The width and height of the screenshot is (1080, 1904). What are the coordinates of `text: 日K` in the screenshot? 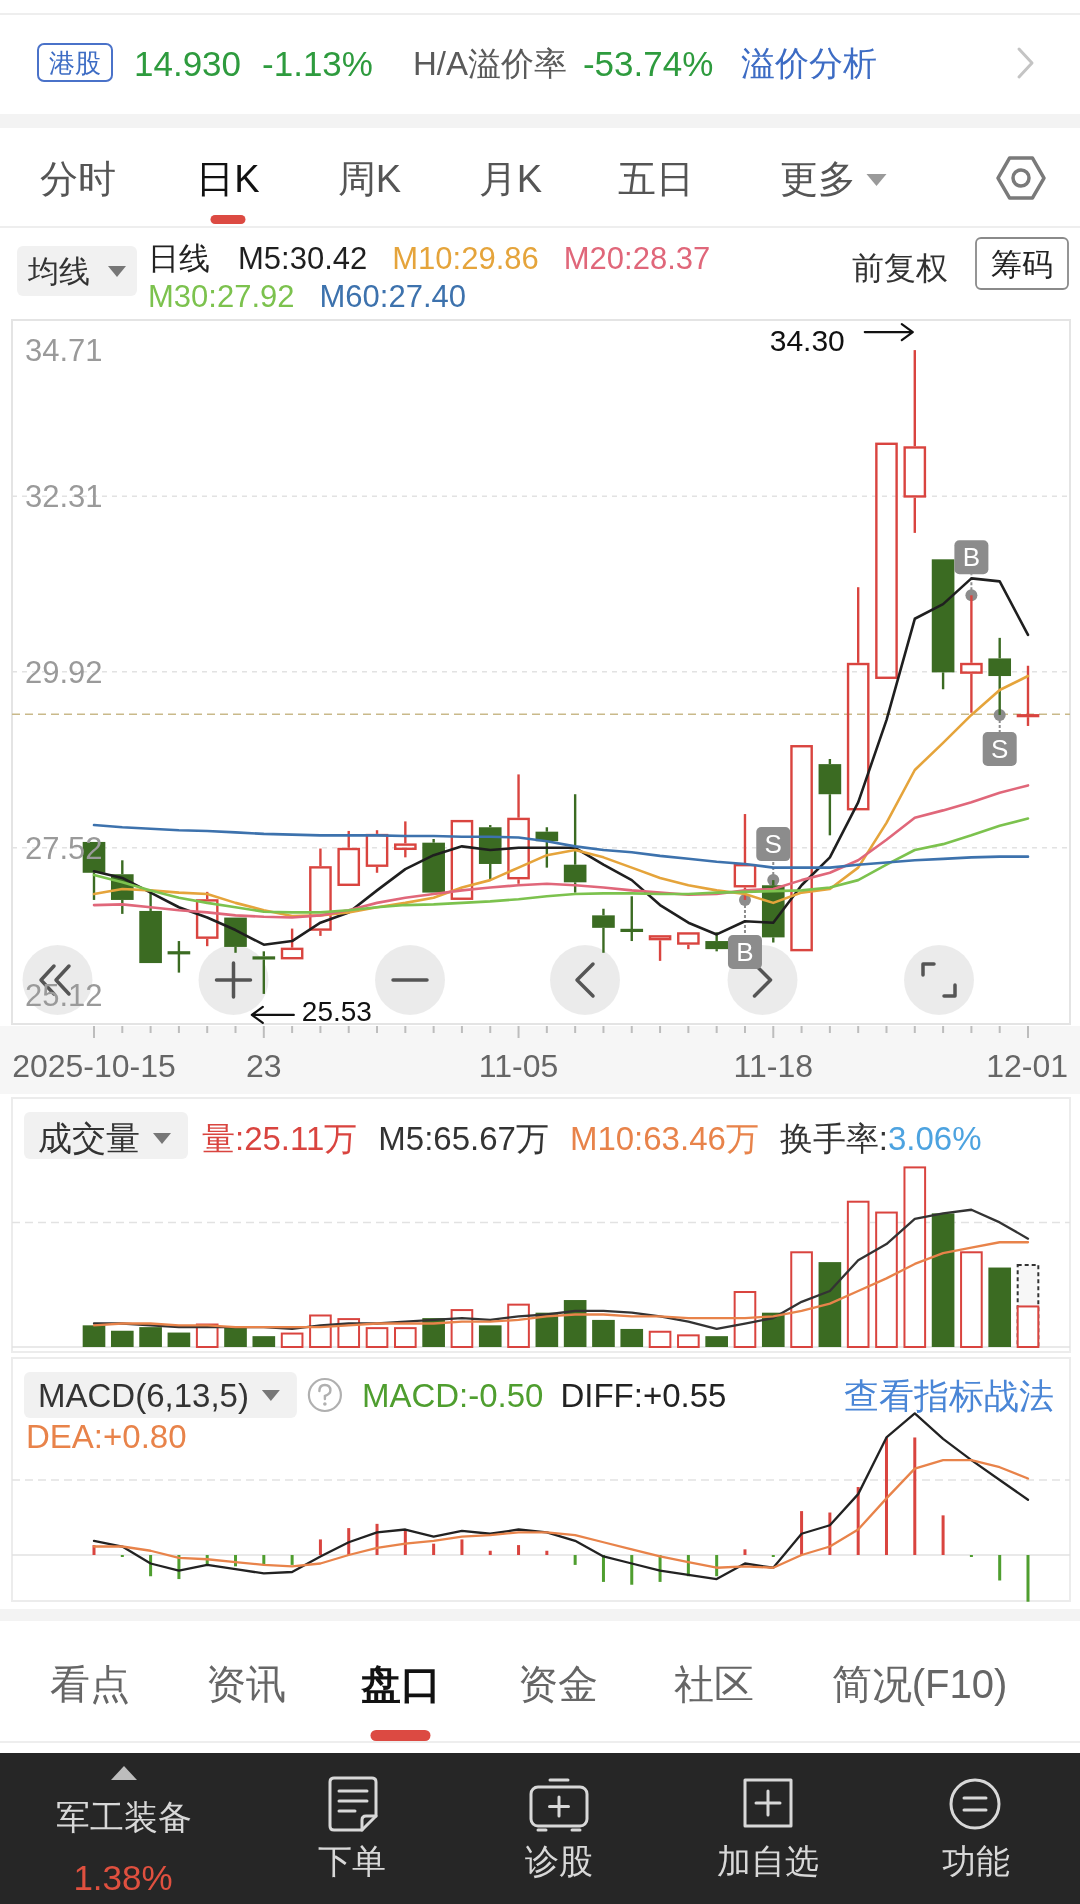 It's located at (228, 179).